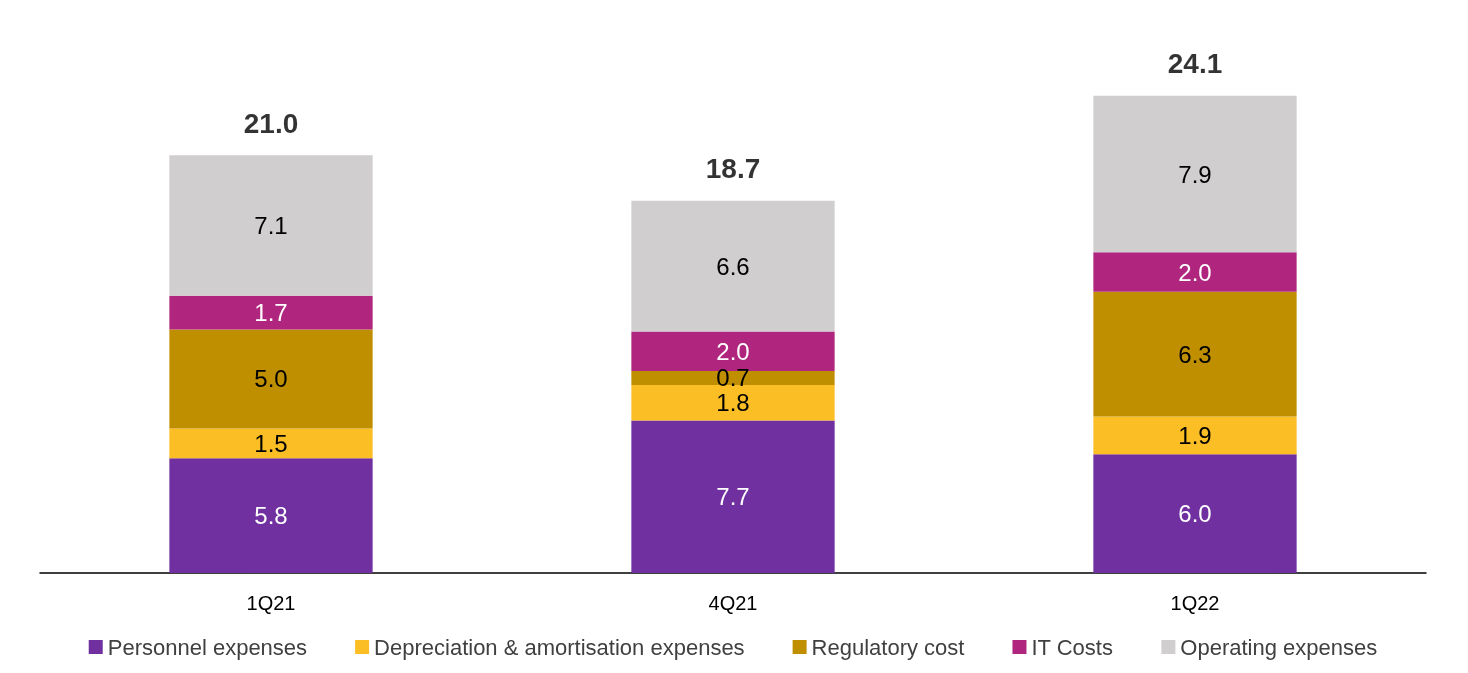  Describe the element at coordinates (207, 647) in the screenshot. I see `legend-label: Personnel expenses` at that location.